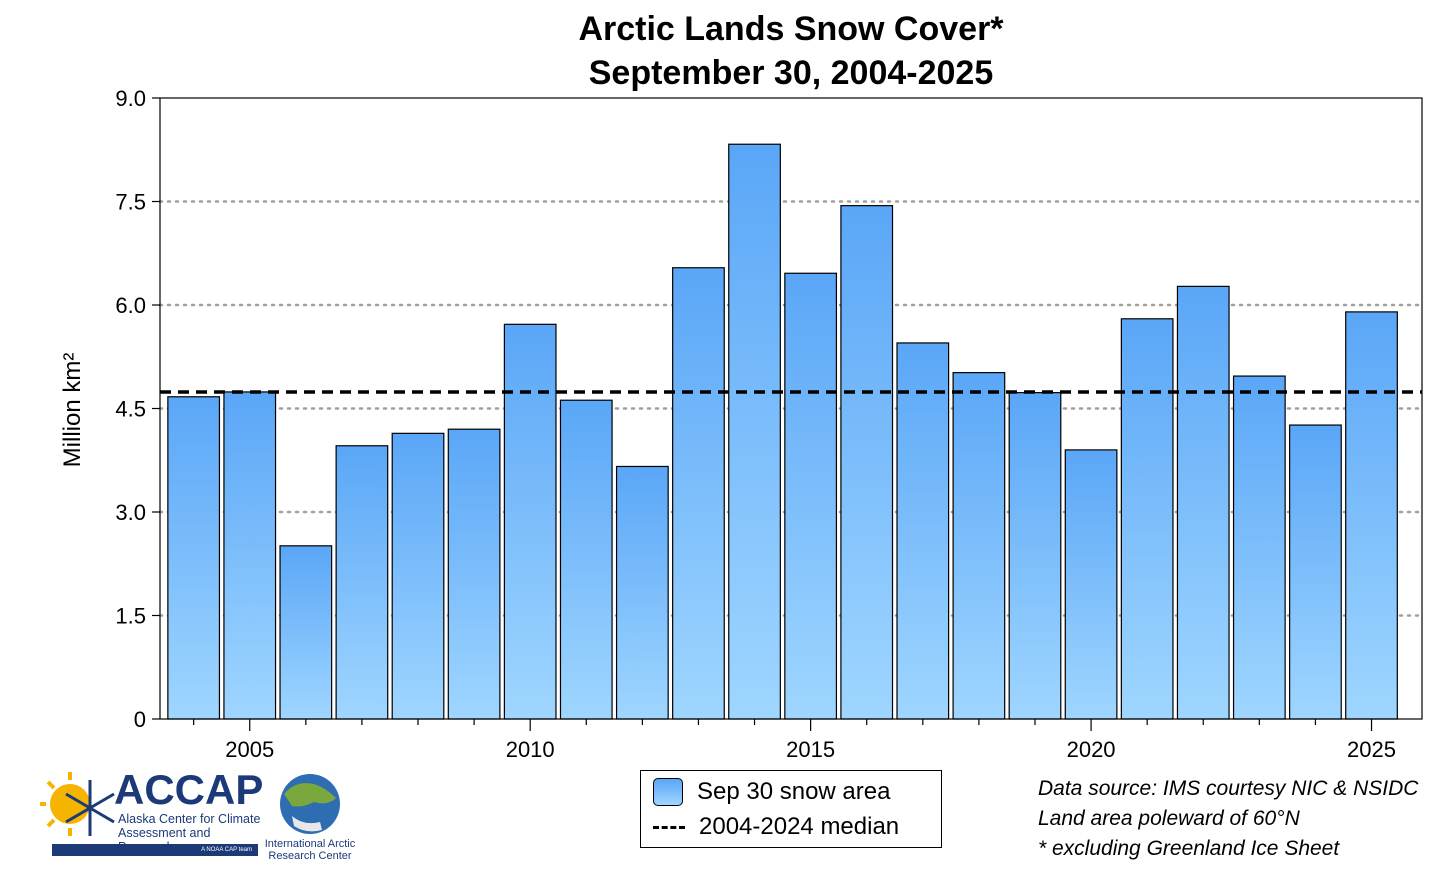  What do you see at coordinates (306, 632) in the screenshot?
I see `bar-2006` at bounding box center [306, 632].